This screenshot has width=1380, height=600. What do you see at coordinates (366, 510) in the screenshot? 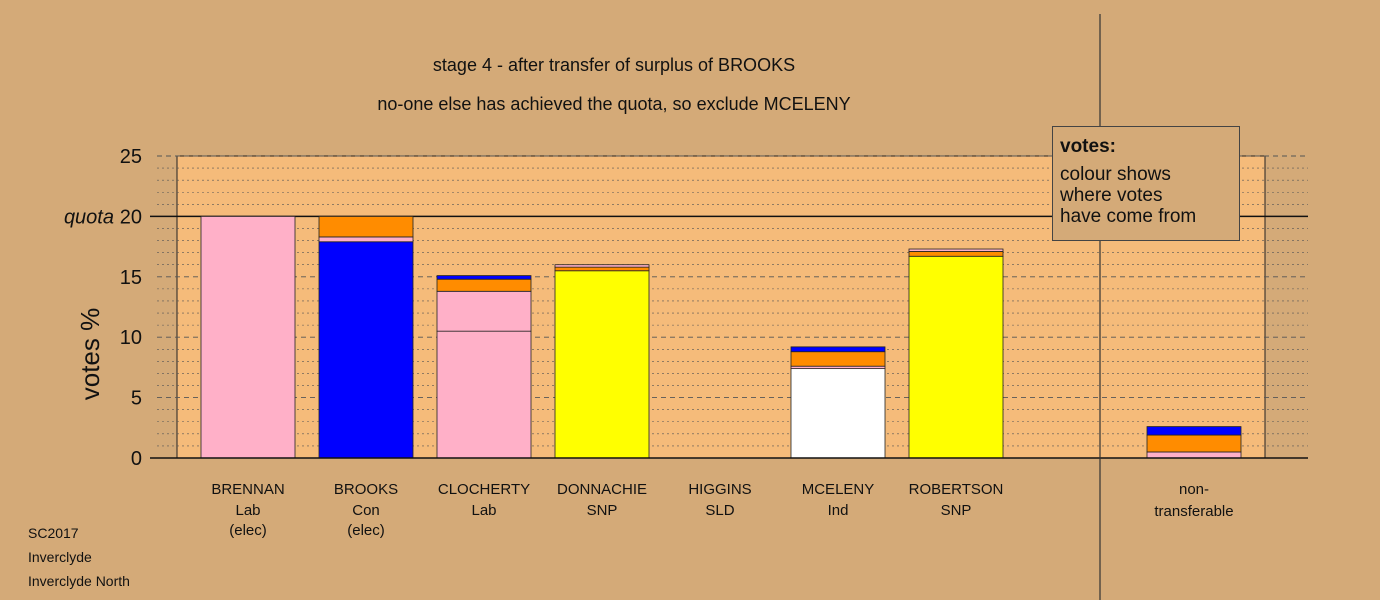
I see `candidate-party-label: Con` at bounding box center [366, 510].